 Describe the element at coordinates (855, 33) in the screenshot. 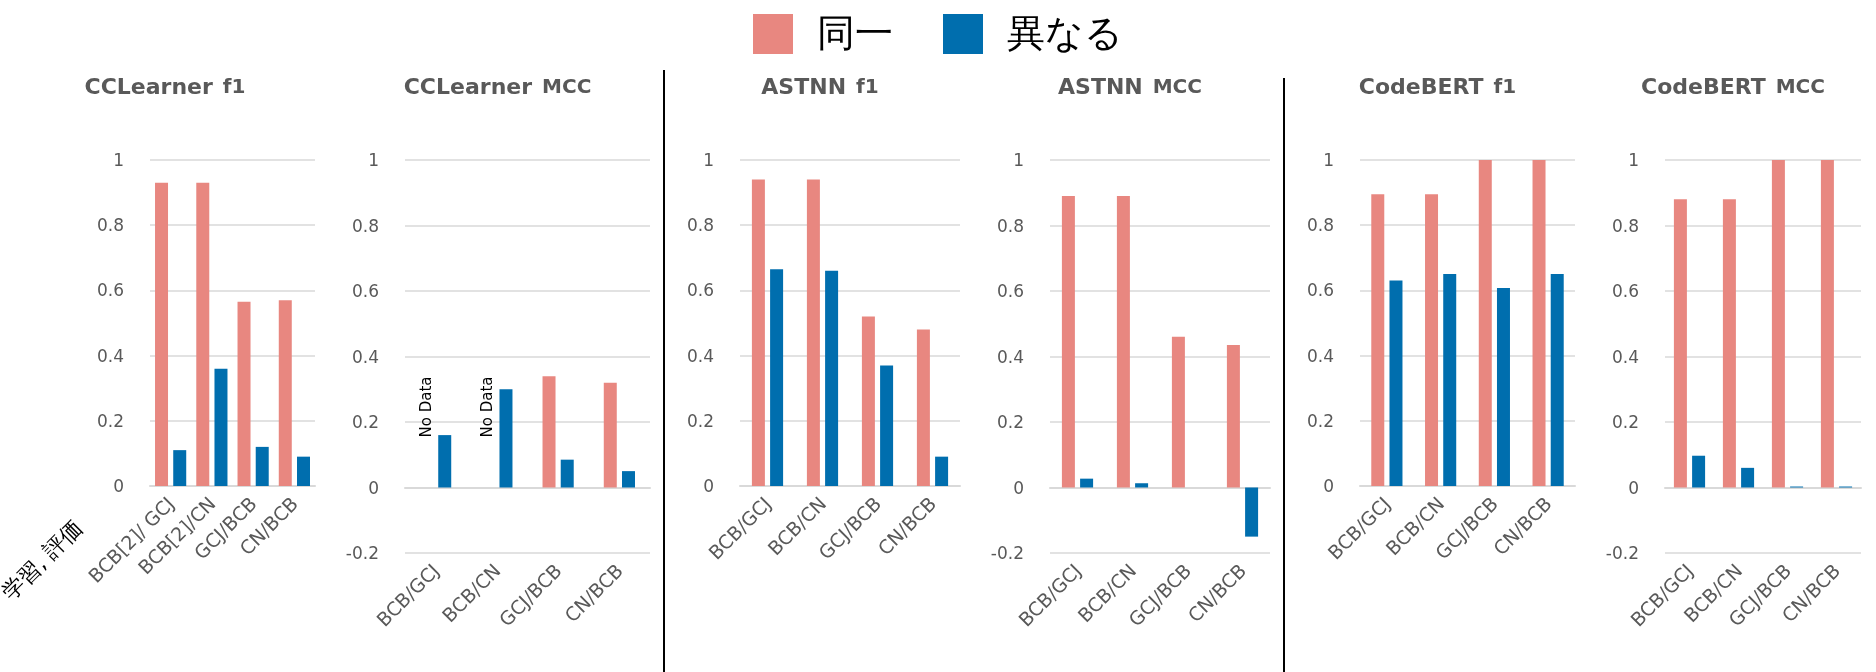

I see `legend-label: 同一` at that location.